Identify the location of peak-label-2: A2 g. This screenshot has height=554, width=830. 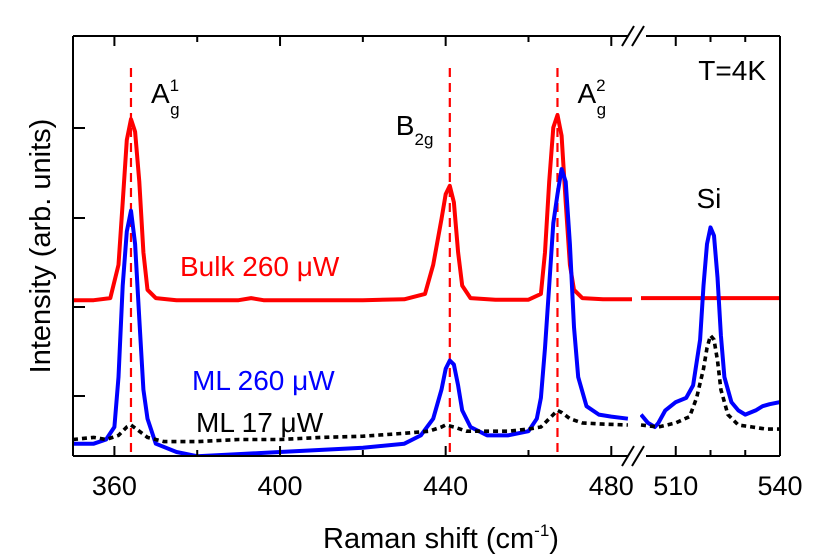
(591, 97).